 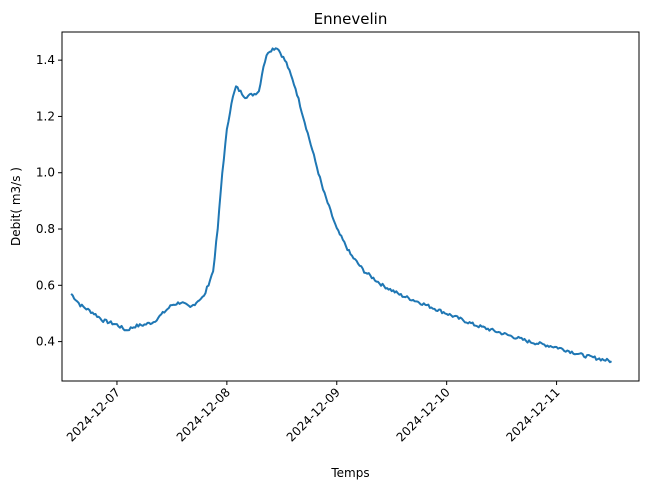 What do you see at coordinates (532, 414) in the screenshot?
I see `x-tick-label: 2024-12-11` at bounding box center [532, 414].